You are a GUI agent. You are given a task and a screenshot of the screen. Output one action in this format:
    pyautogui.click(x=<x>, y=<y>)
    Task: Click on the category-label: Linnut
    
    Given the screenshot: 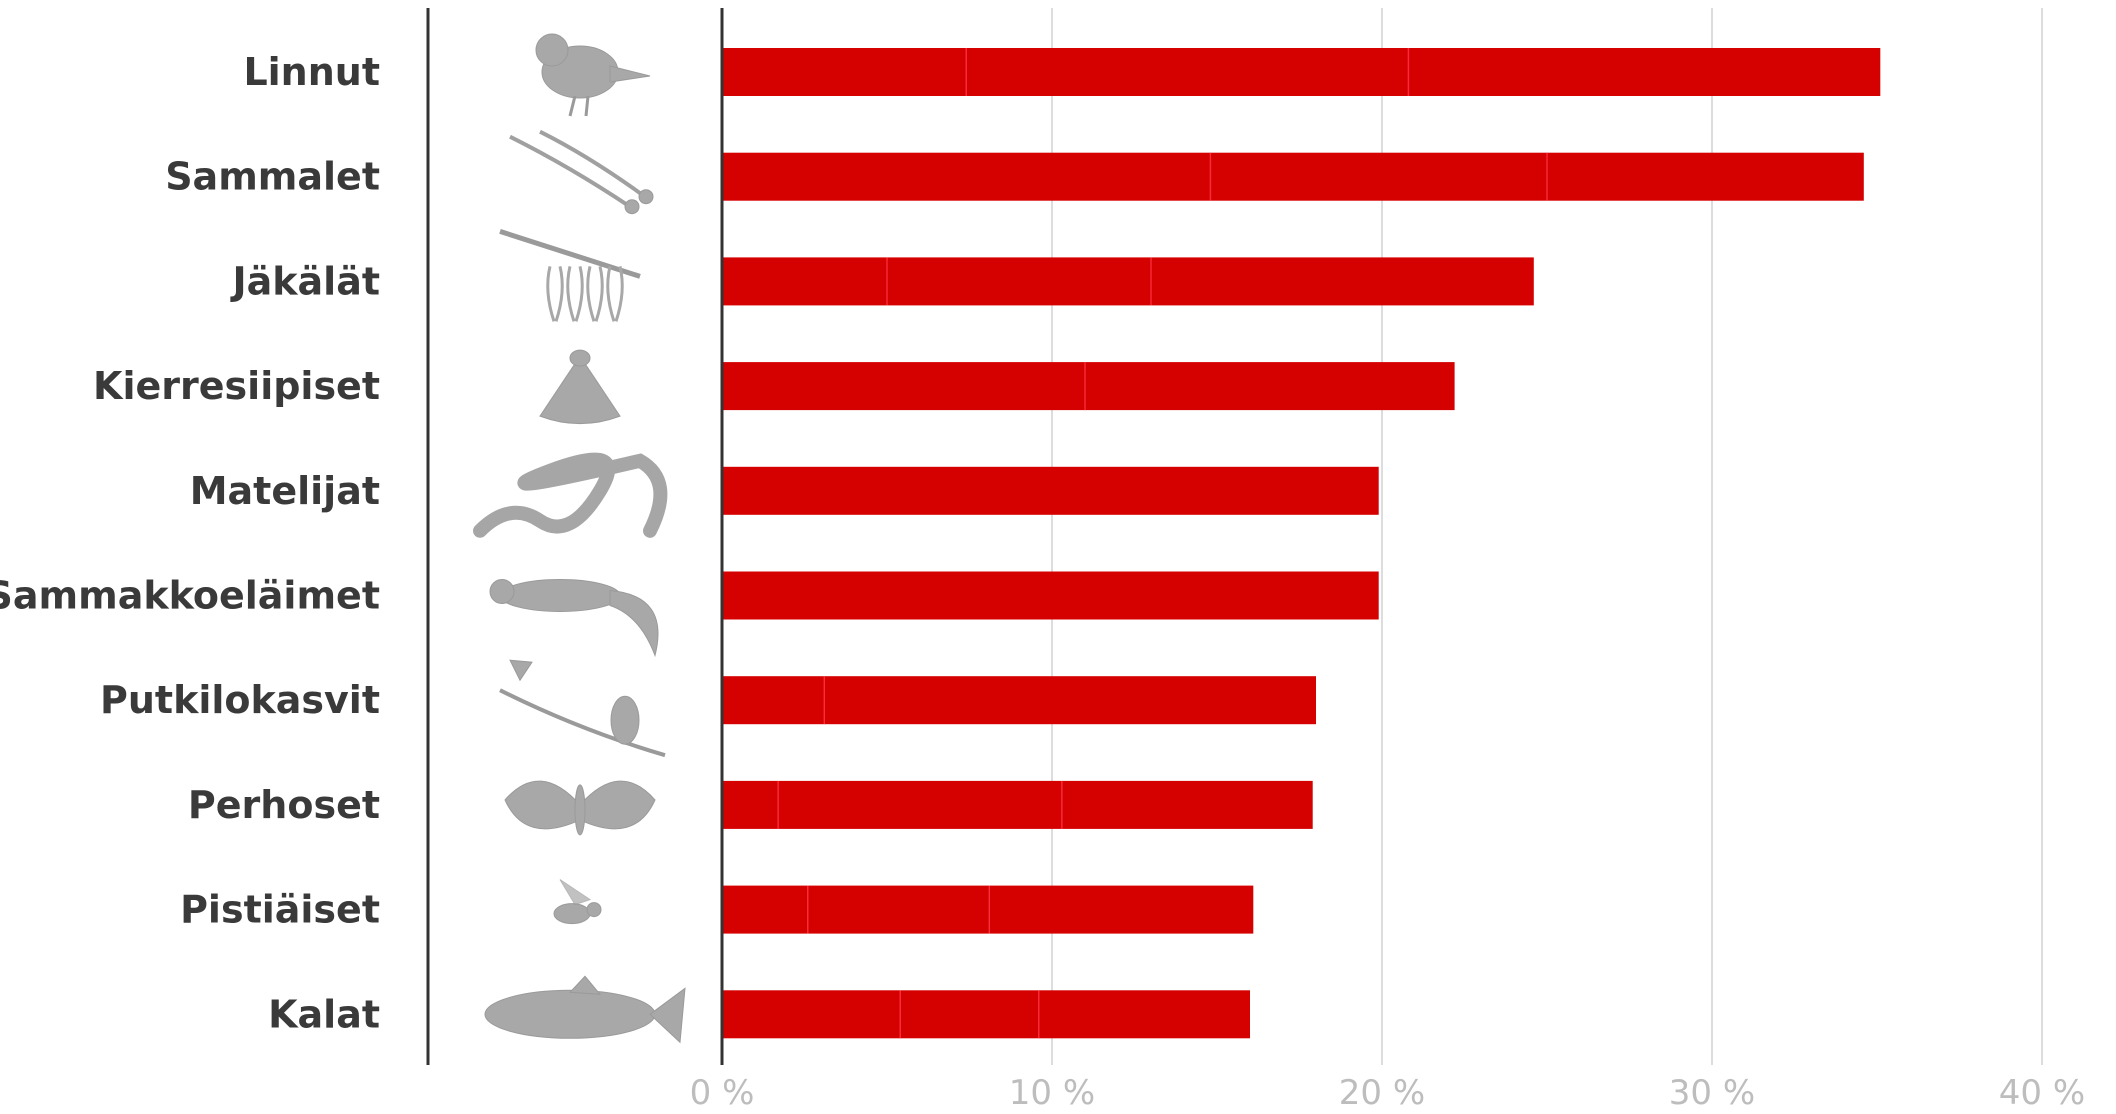 What is the action you would take?
    pyautogui.click(x=311, y=72)
    